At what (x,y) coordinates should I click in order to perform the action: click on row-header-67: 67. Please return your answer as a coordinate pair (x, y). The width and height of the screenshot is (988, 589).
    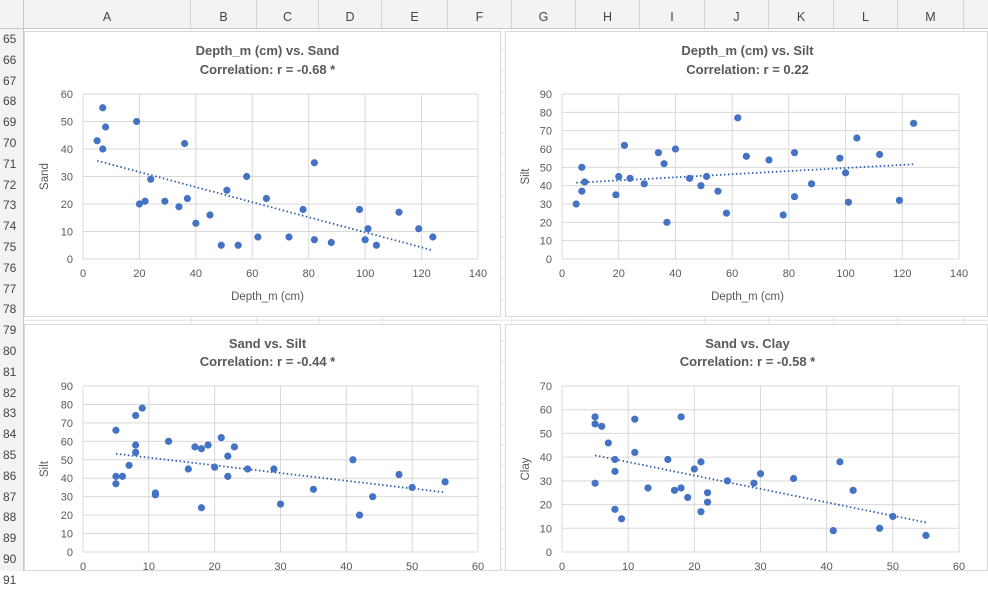
    Looking at the image, I should click on (10, 80).